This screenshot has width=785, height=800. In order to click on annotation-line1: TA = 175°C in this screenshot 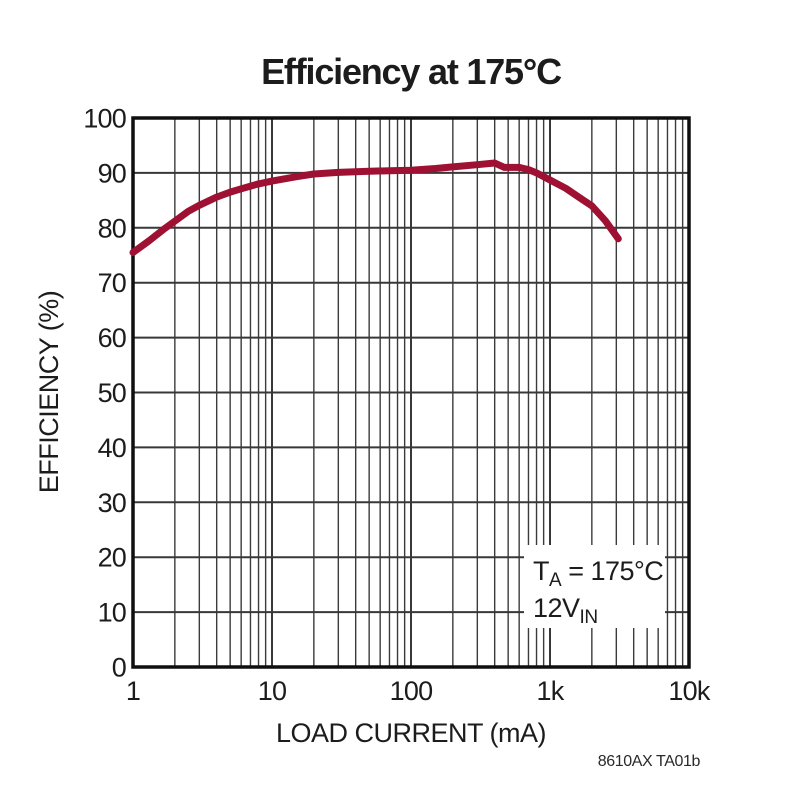, I will do `click(598, 573)`.